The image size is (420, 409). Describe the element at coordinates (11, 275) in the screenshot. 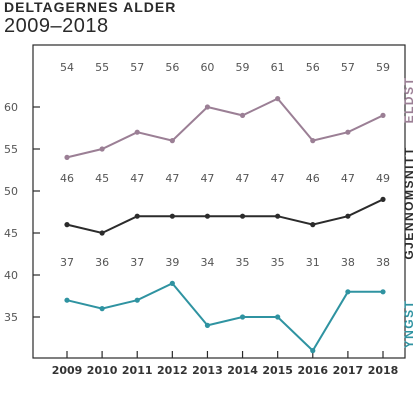

I see `y-tick-label: 40` at that location.